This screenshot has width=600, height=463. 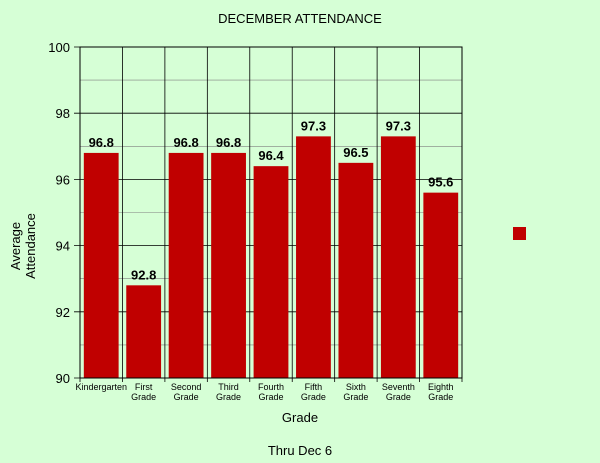 What do you see at coordinates (63, 246) in the screenshot?
I see `y-tick-label: 94` at bounding box center [63, 246].